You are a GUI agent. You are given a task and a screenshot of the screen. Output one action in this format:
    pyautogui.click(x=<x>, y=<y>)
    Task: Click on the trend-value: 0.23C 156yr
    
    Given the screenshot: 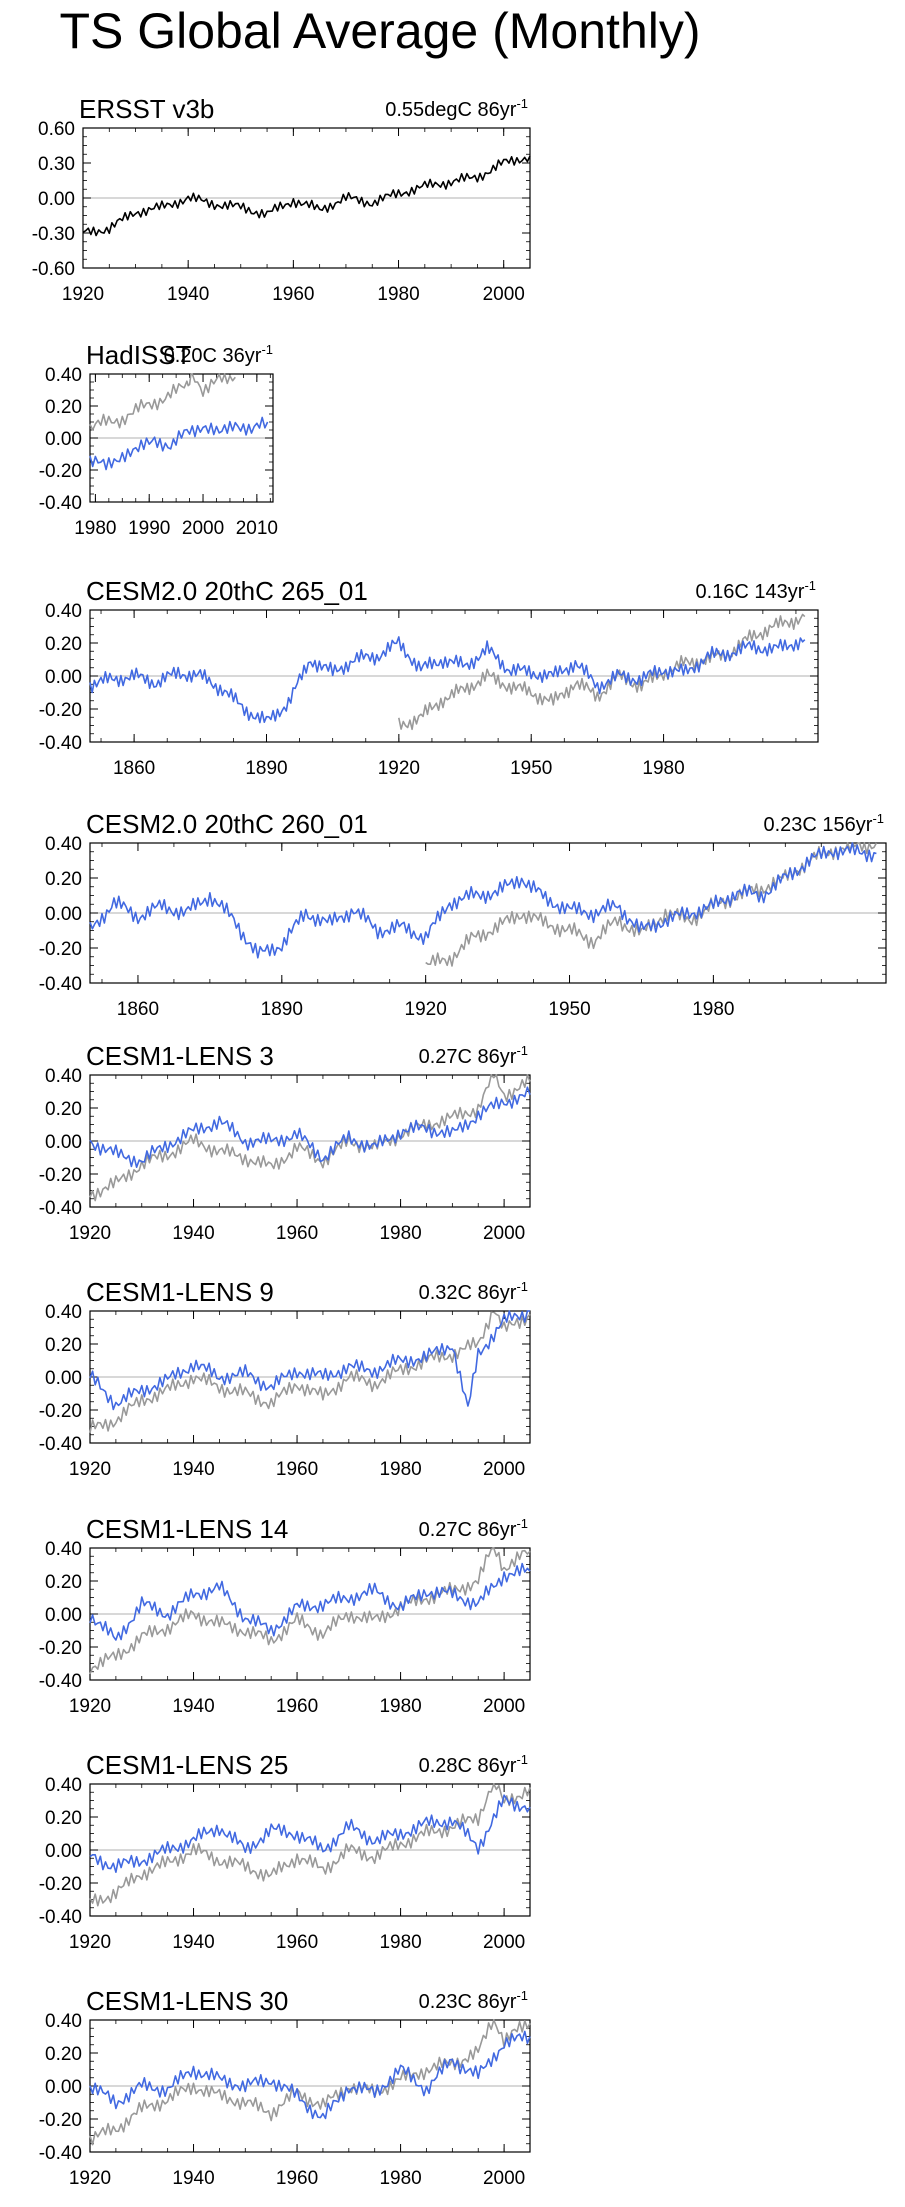 What is the action you would take?
    pyautogui.click(x=817, y=825)
    